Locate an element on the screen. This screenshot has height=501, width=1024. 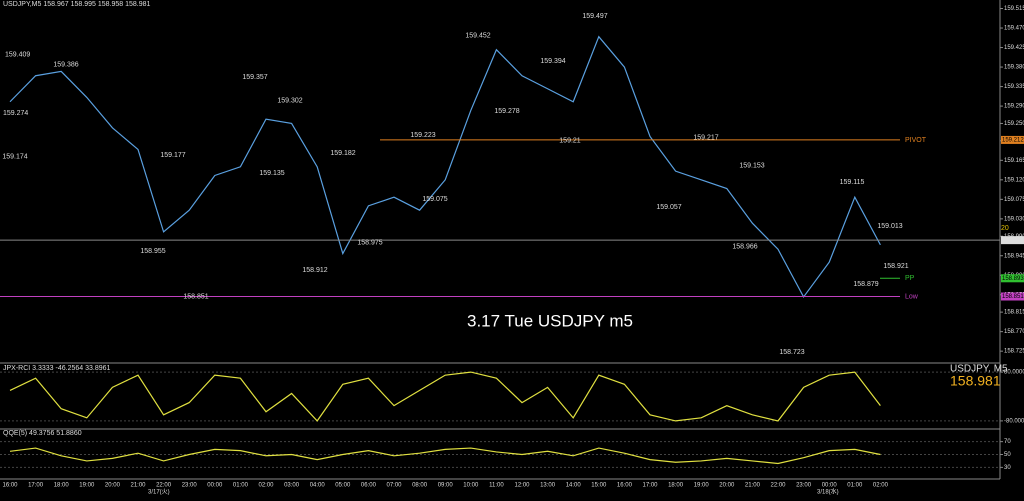
price-annotation: 158.879 is located at coordinates (865, 284).